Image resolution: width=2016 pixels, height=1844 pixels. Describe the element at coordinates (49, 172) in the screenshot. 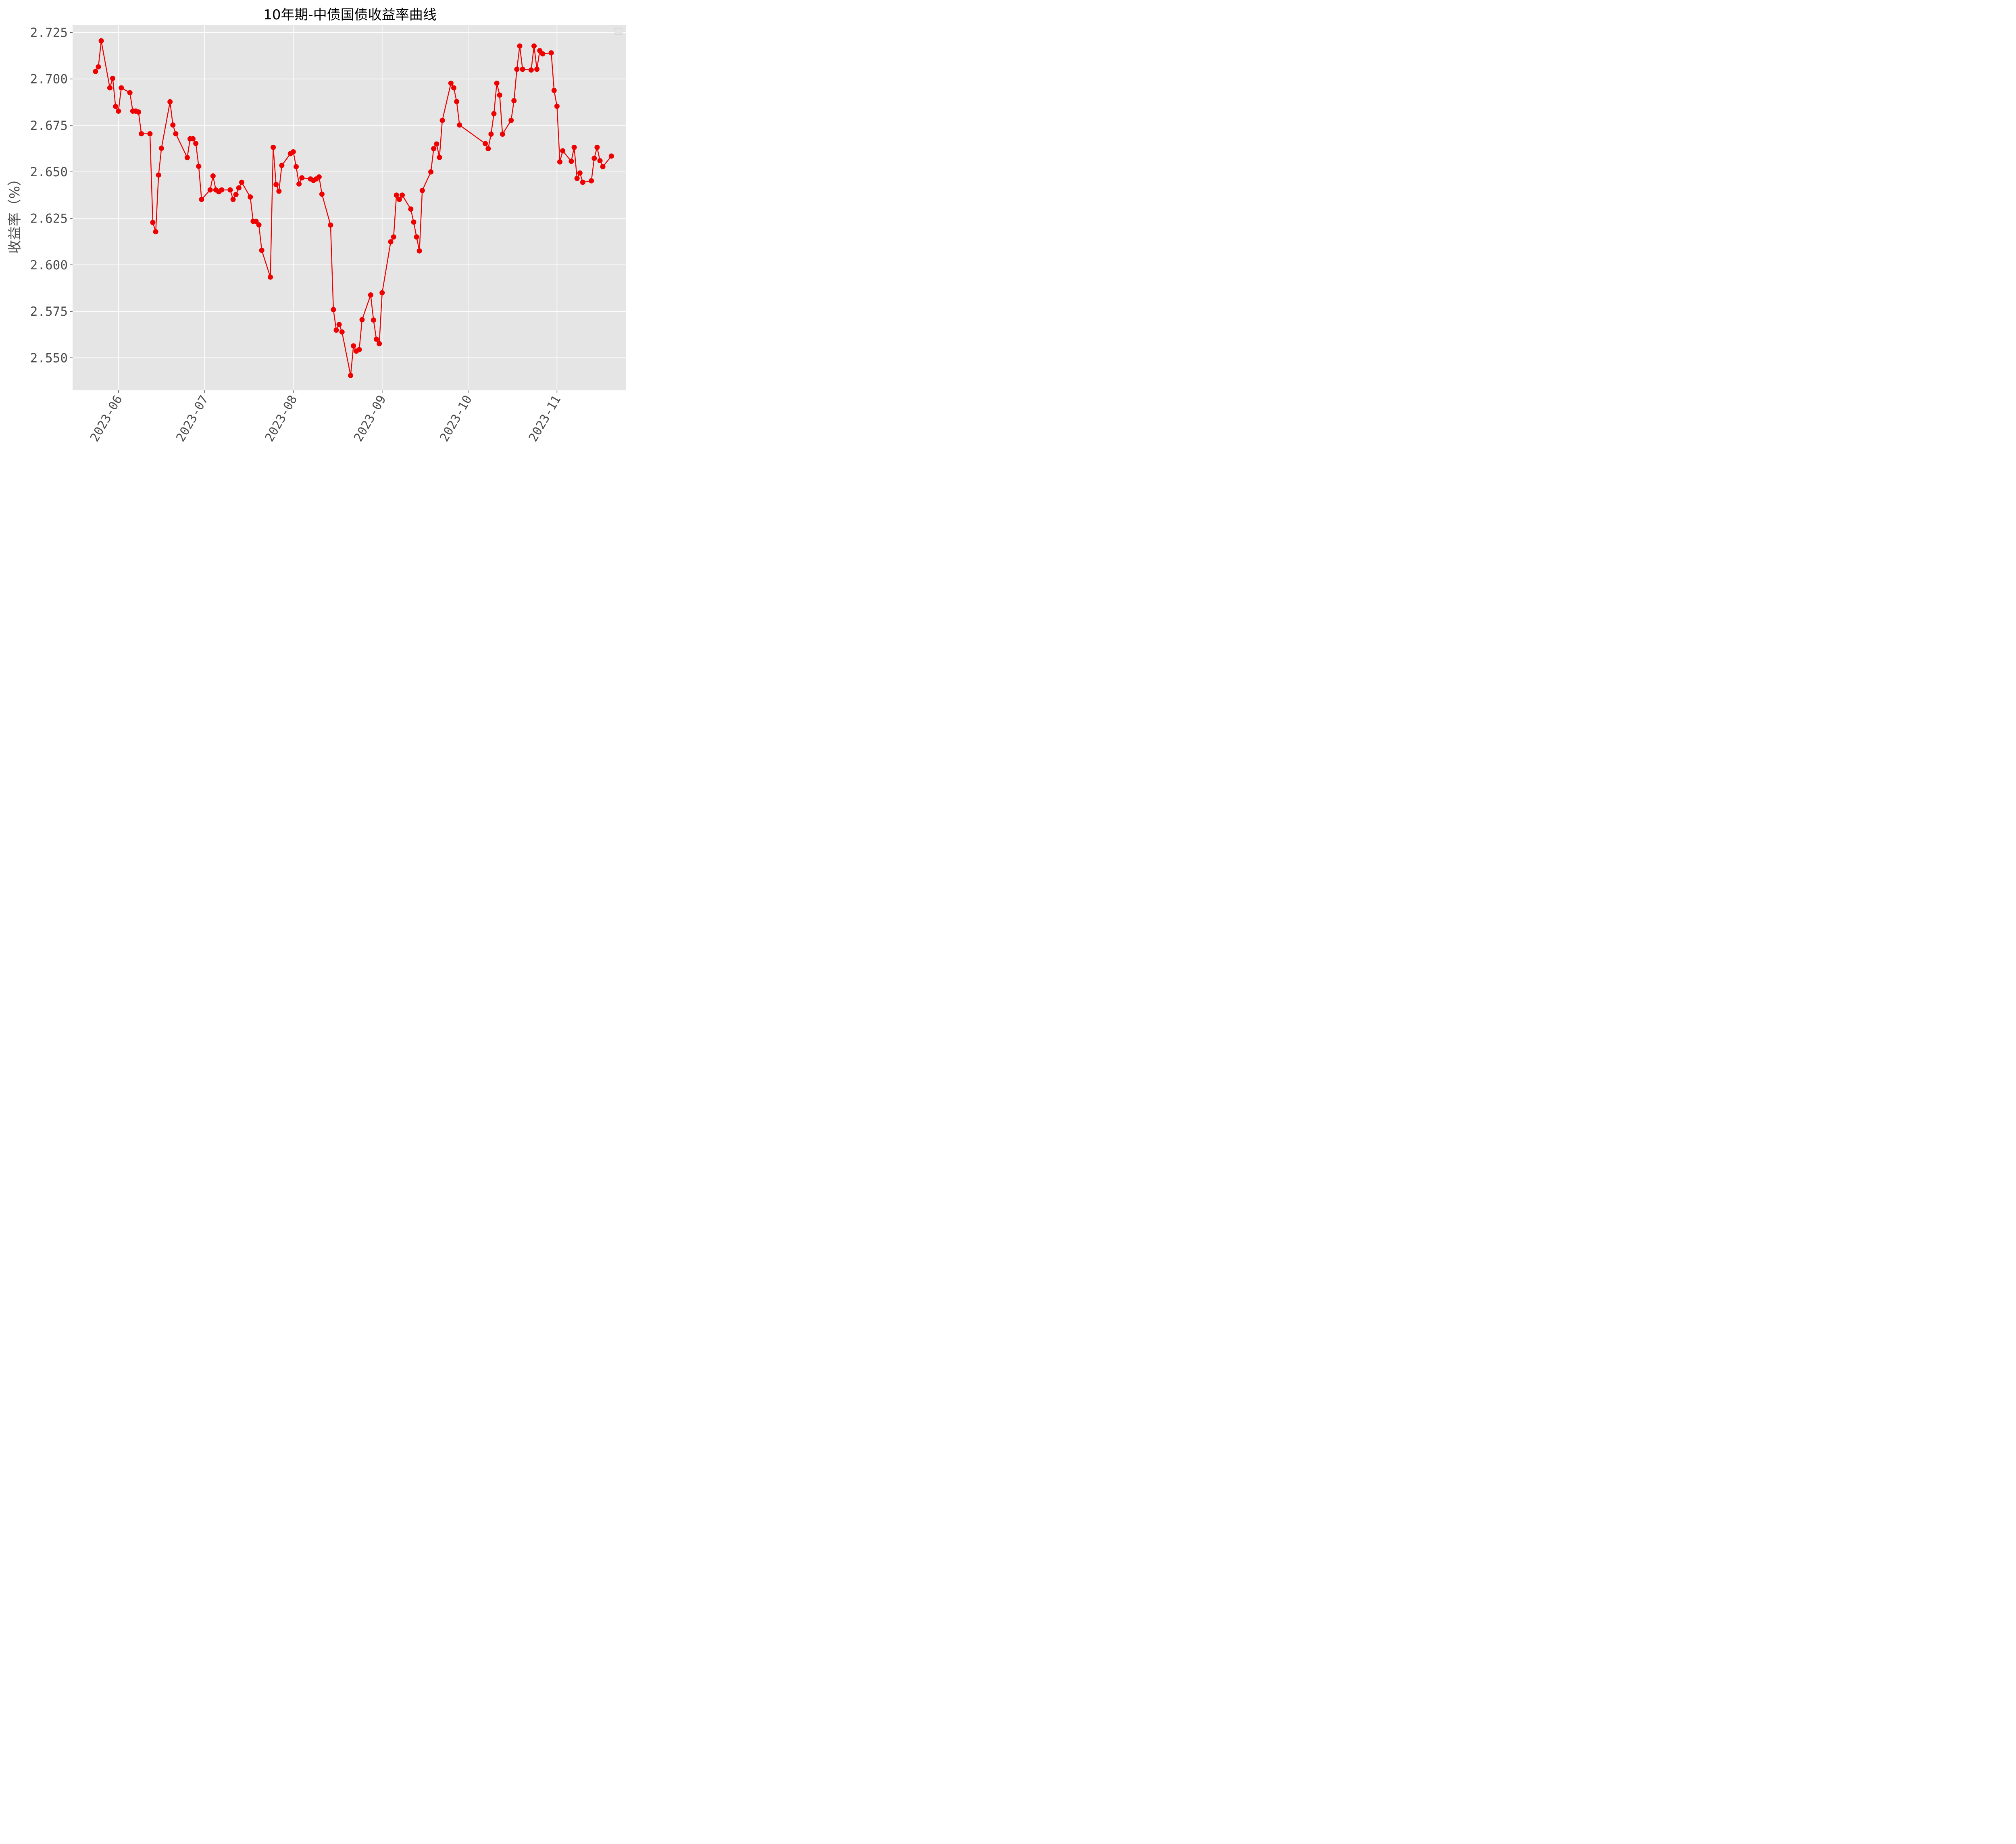

I see `y-tick-label: 2.650` at that location.